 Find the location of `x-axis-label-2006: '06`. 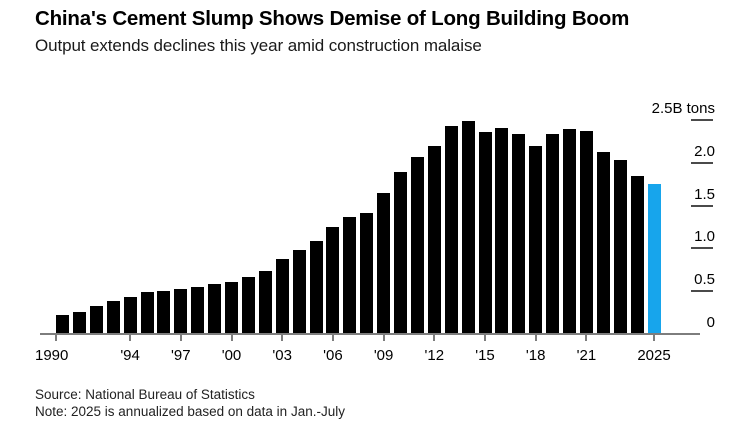

x-axis-label-2006: '06 is located at coordinates (333, 355).